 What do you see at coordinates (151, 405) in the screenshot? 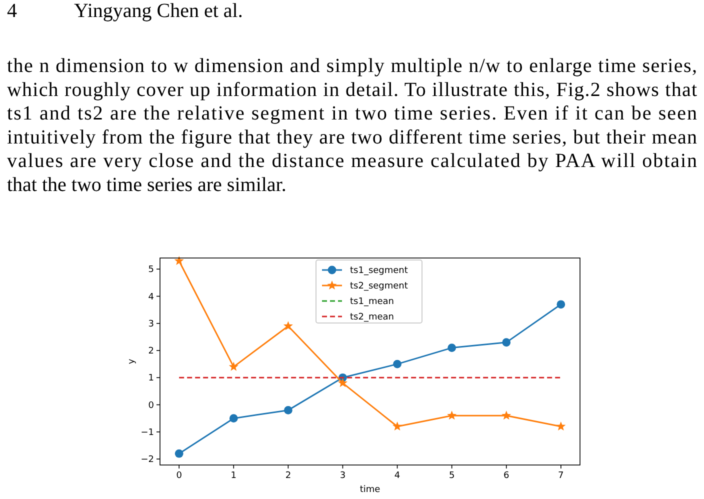
I see `y-tick-label: 0` at bounding box center [151, 405].